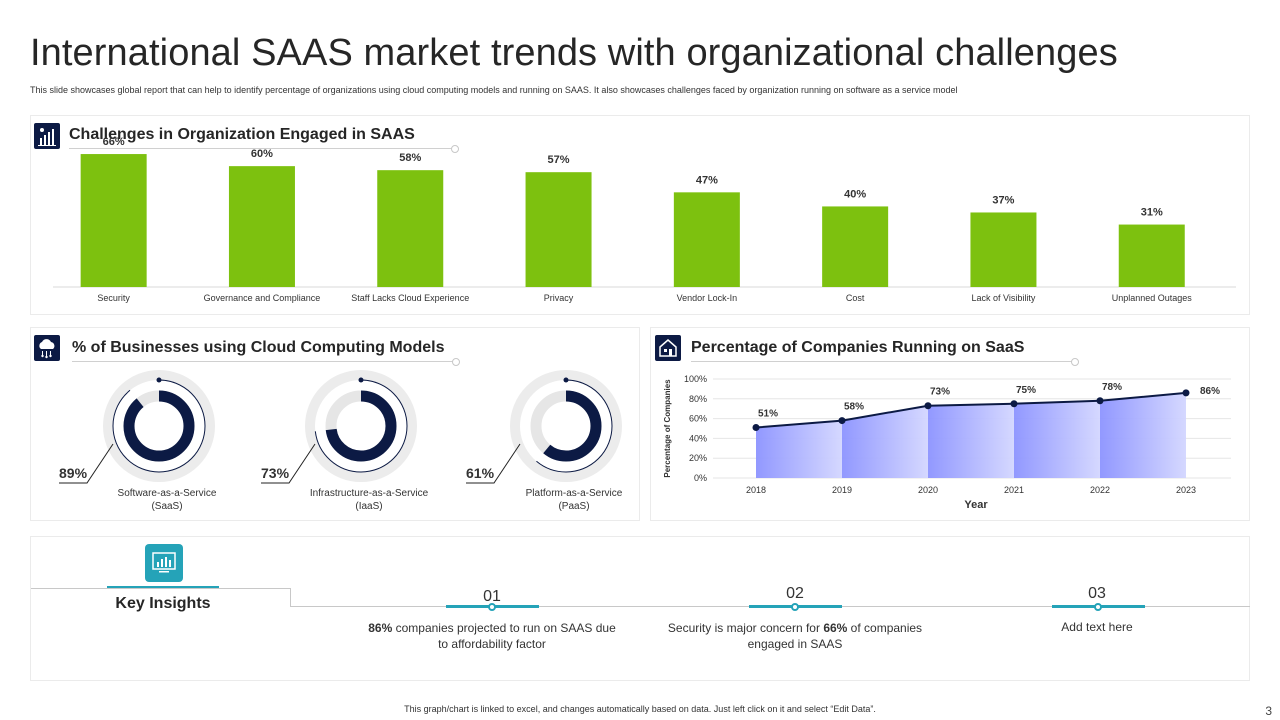 This screenshot has height=720, width=1280. What do you see at coordinates (266, 362) in the screenshot?
I see `donut-title-rule` at bounding box center [266, 362].